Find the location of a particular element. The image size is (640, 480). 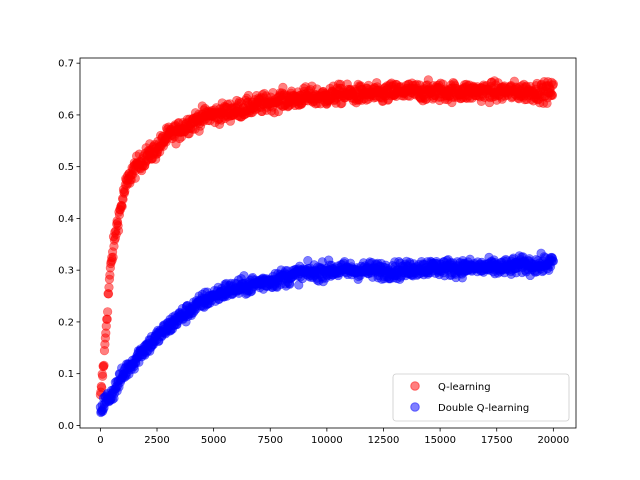

y-tick-label: 0.0 is located at coordinates (66, 426).